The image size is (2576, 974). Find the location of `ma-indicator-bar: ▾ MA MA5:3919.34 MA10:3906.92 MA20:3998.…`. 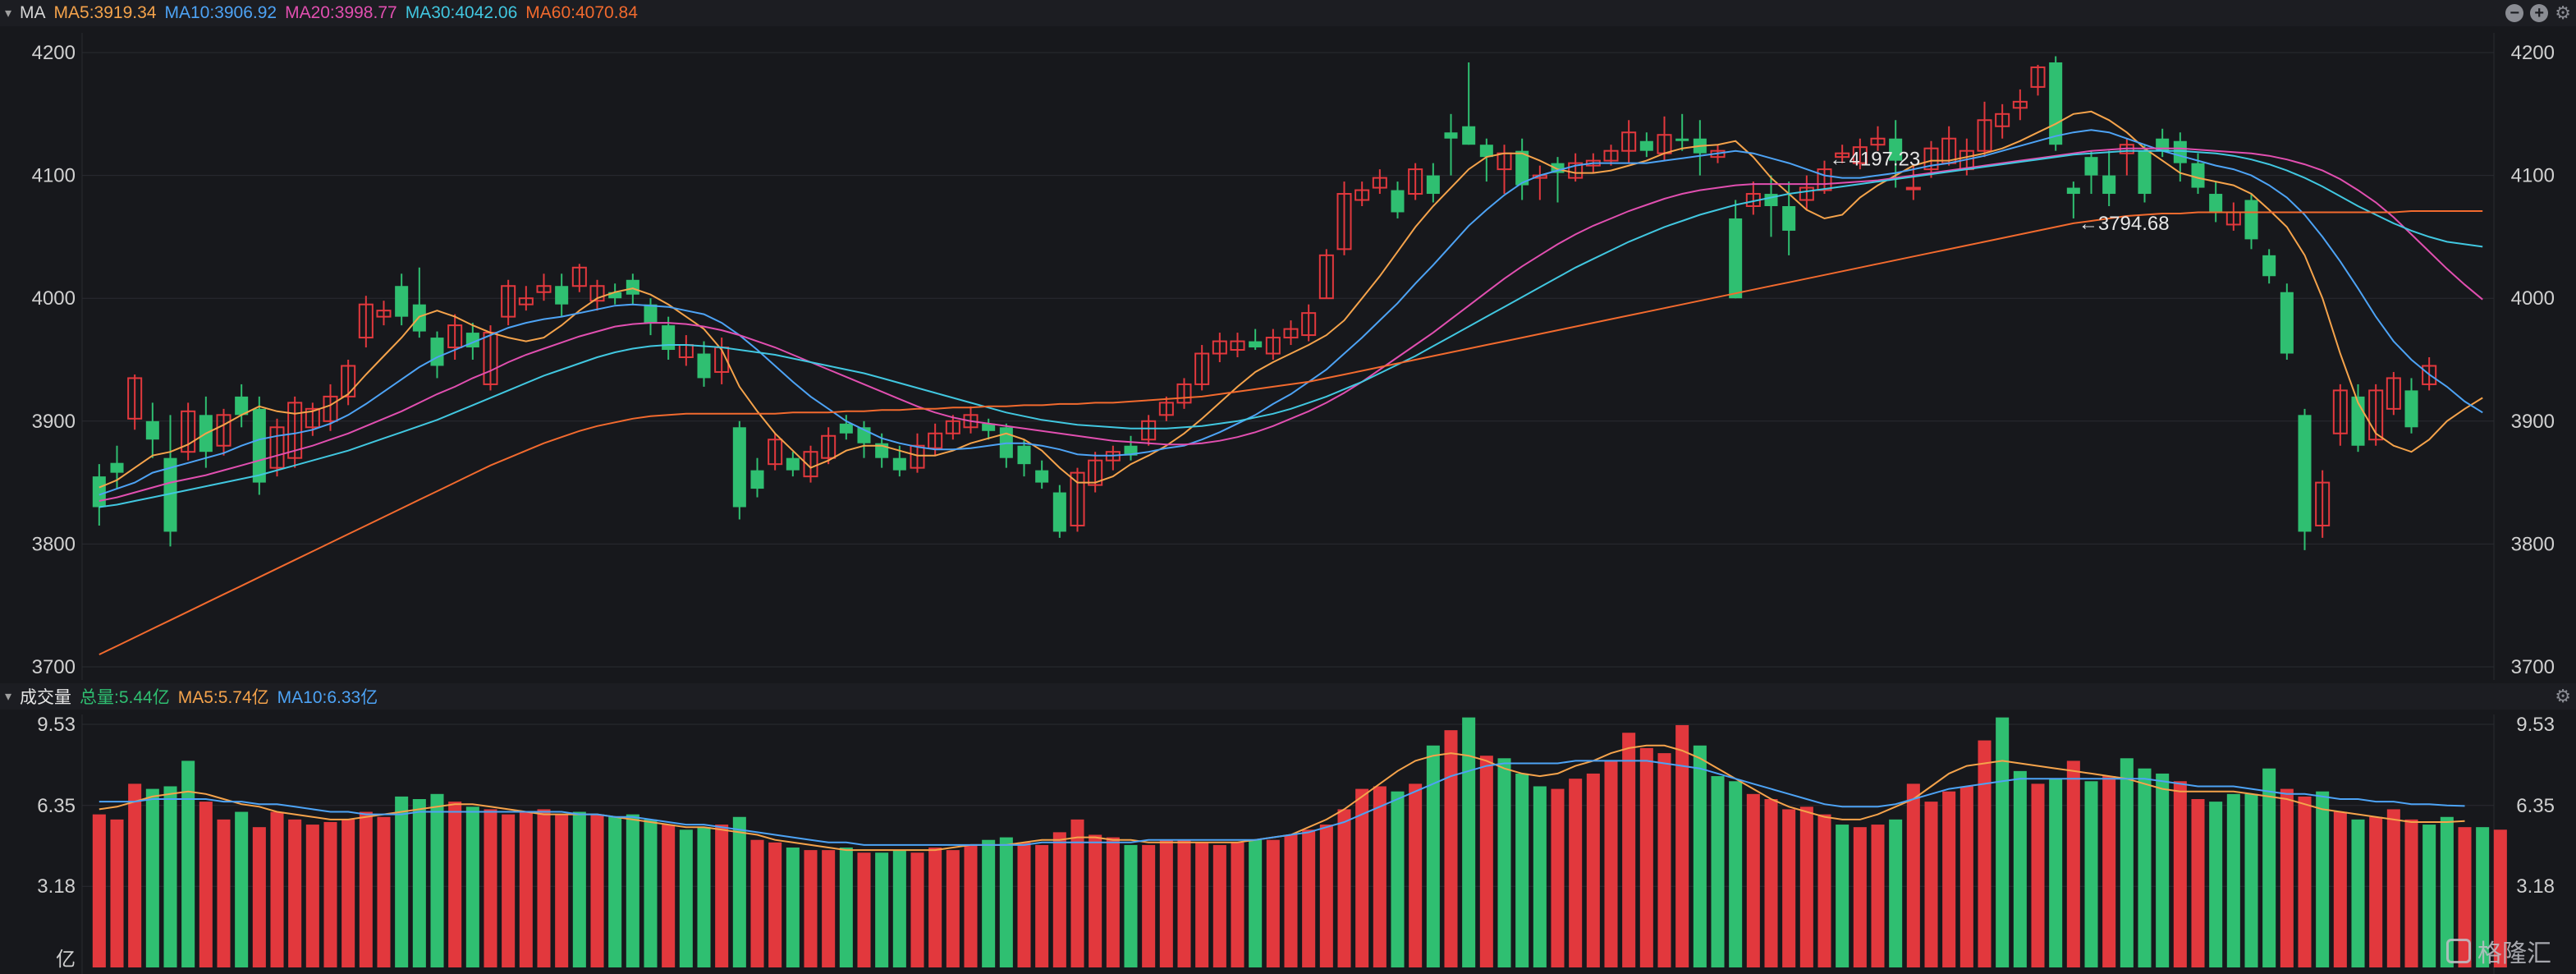

ma-indicator-bar: ▾ MA MA5:3919.34 MA10:3906.92 MA20:3998.… is located at coordinates (1288, 13).